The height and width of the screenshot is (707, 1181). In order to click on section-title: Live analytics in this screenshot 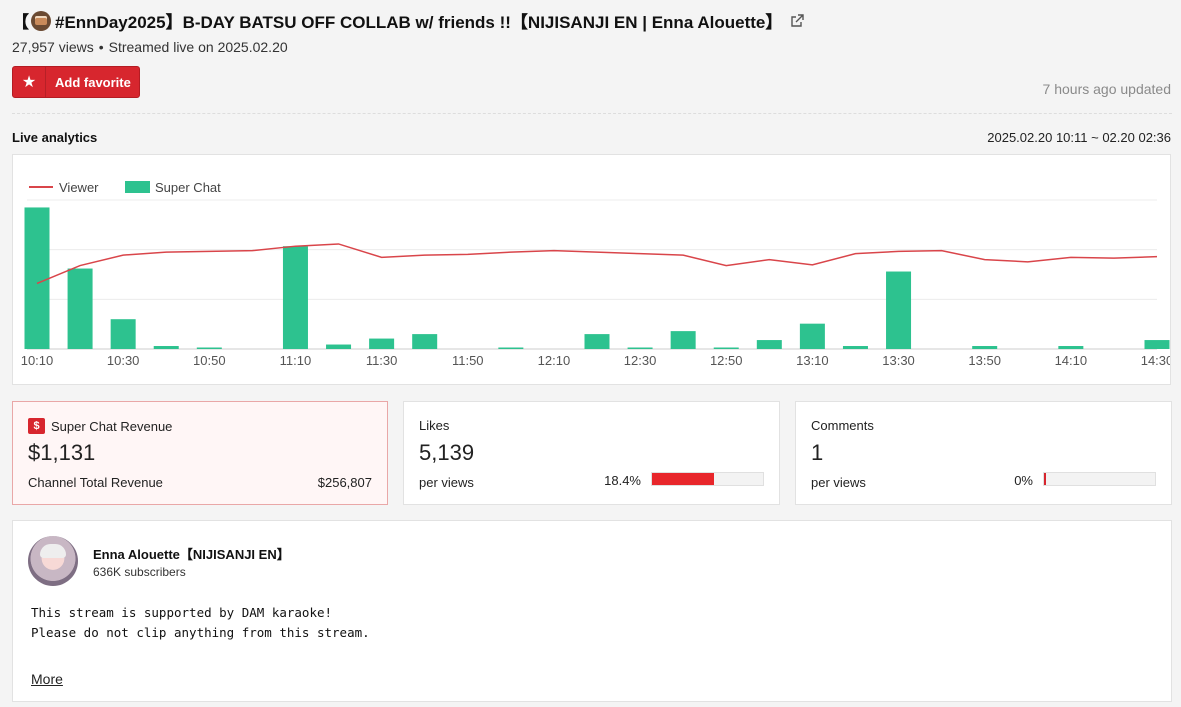, I will do `click(55, 137)`.